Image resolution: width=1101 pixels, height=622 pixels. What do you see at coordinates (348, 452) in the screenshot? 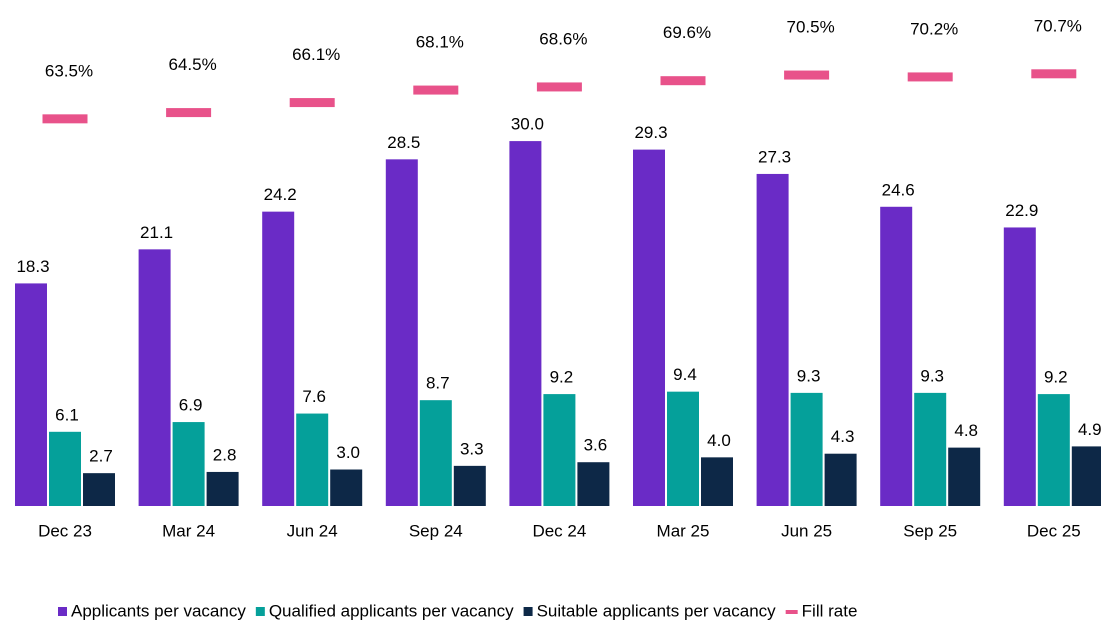
I see `data-label: 3.0` at bounding box center [348, 452].